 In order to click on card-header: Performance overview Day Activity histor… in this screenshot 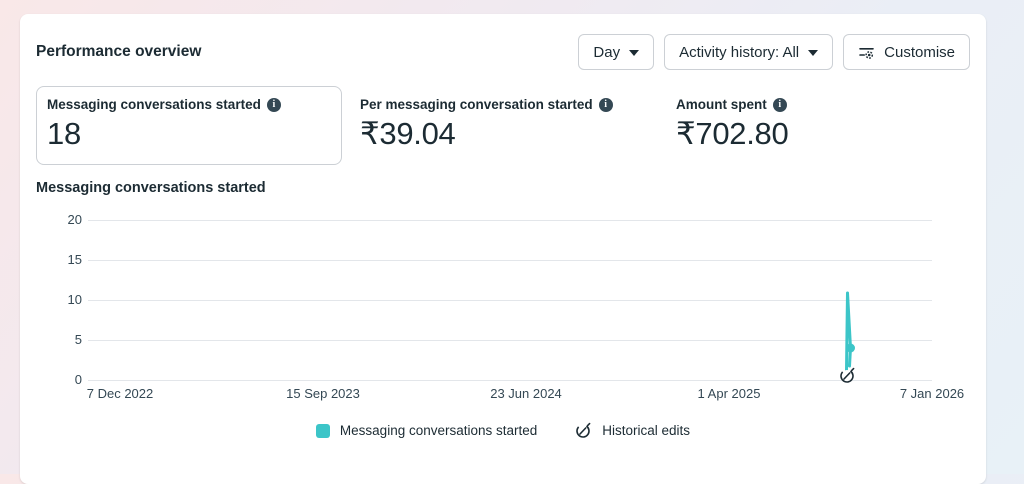, I will do `click(503, 52)`.